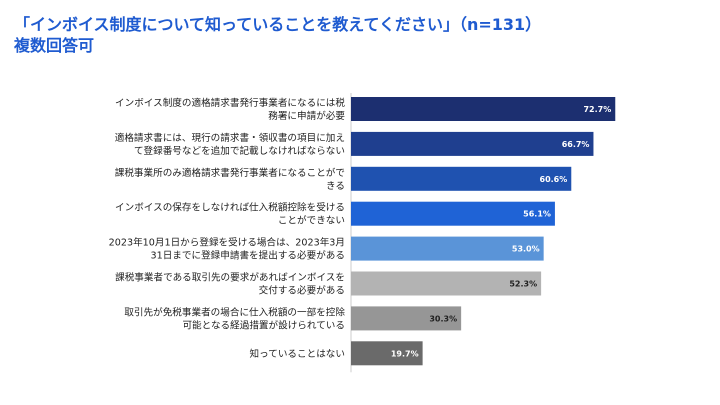 The image size is (720, 405). Describe the element at coordinates (523, 284) in the screenshot. I see `value-label-6: 52.3%` at that location.